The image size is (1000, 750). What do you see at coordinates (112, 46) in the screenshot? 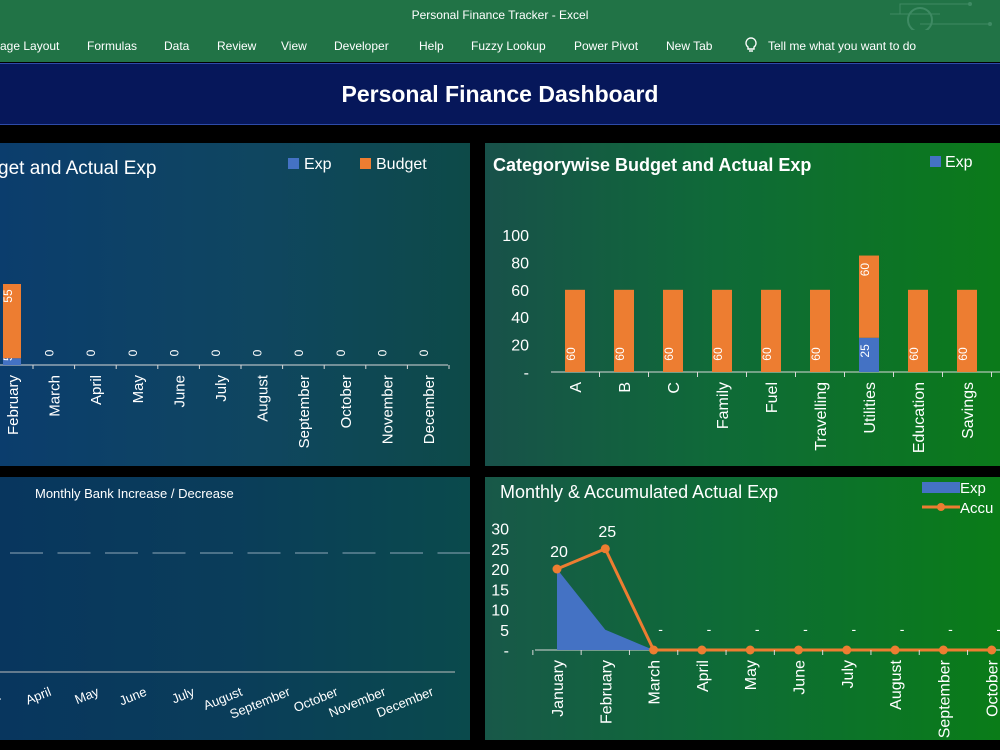
I see `tab-formulas: Formulas` at bounding box center [112, 46].